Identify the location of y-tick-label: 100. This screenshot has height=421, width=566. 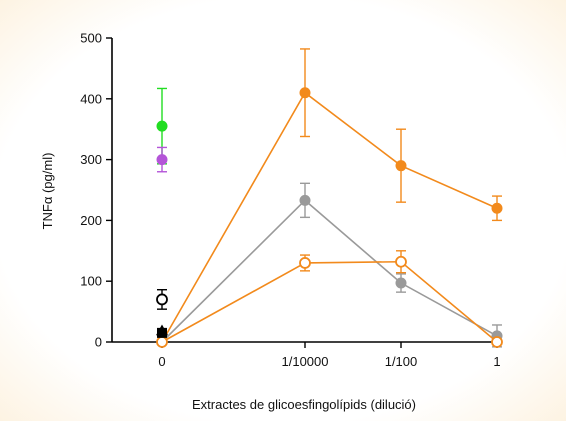
(91, 281).